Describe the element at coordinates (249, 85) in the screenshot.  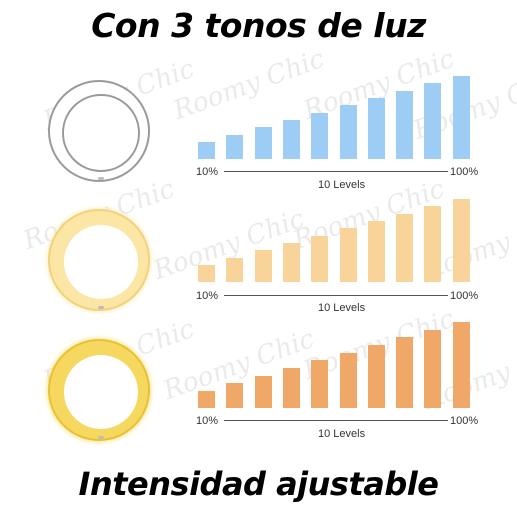
I see `watermark-text: Roomy Chic` at that location.